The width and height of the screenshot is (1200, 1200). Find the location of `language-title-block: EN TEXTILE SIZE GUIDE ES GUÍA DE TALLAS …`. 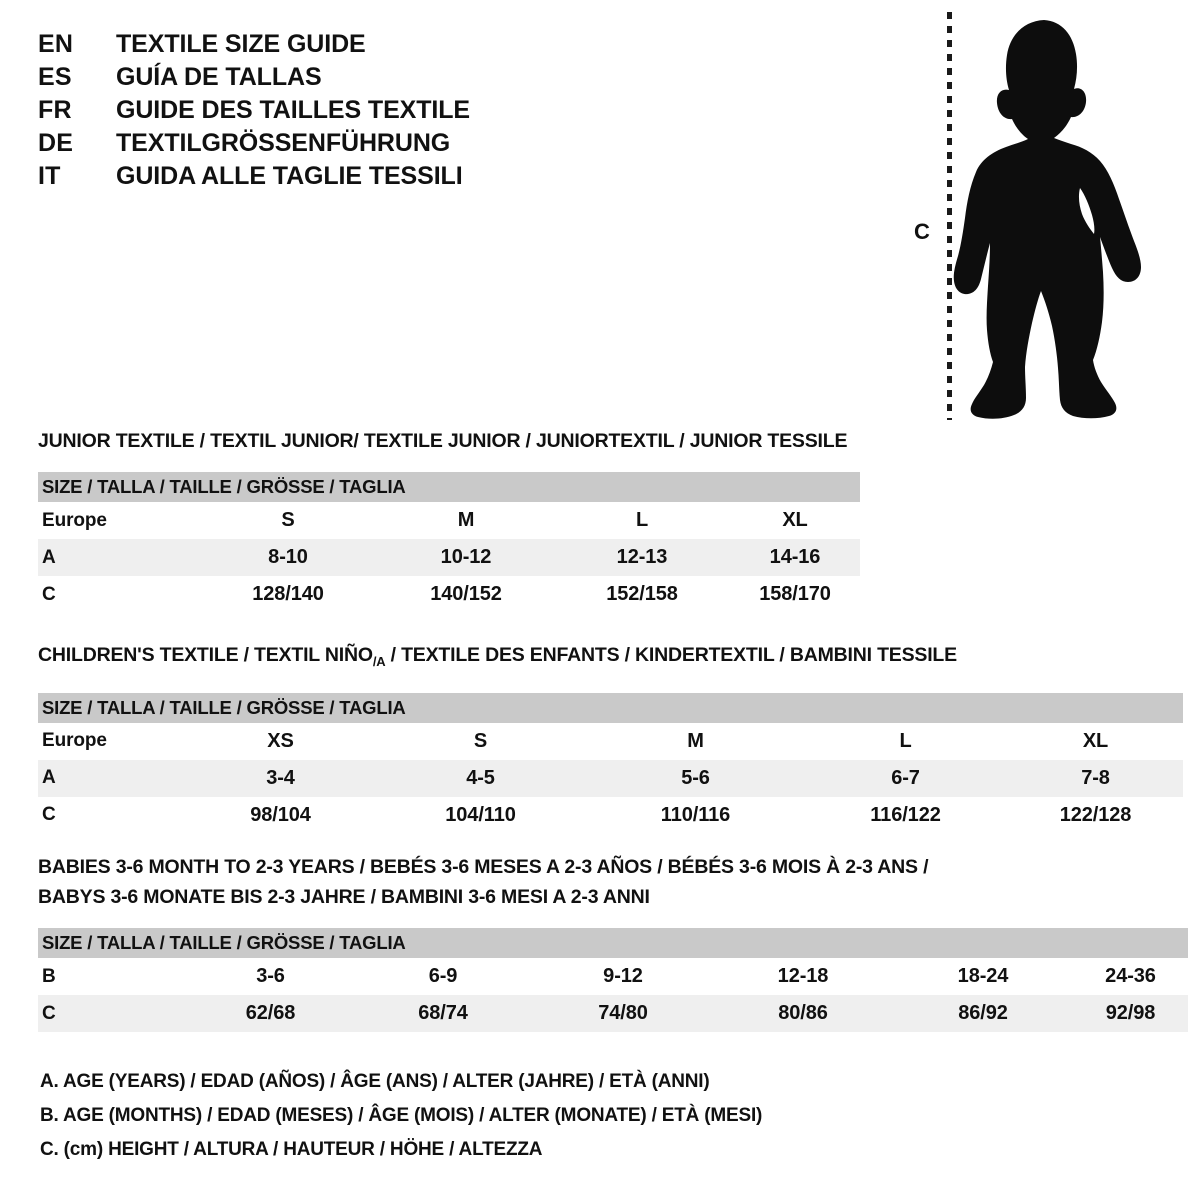

language-title-block: EN TEXTILE SIZE GUIDE ES GUÍA DE TALLAS … is located at coordinates (338, 112).